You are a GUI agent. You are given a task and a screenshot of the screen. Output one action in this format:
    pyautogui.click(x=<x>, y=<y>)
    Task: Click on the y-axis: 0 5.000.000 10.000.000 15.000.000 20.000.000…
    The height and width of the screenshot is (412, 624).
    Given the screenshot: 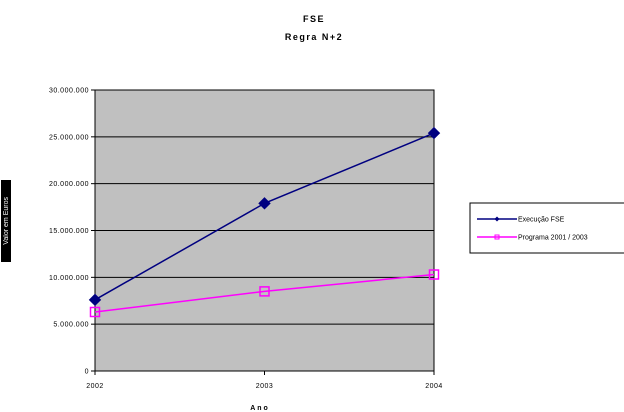 What is the action you would take?
    pyautogui.click(x=72, y=232)
    